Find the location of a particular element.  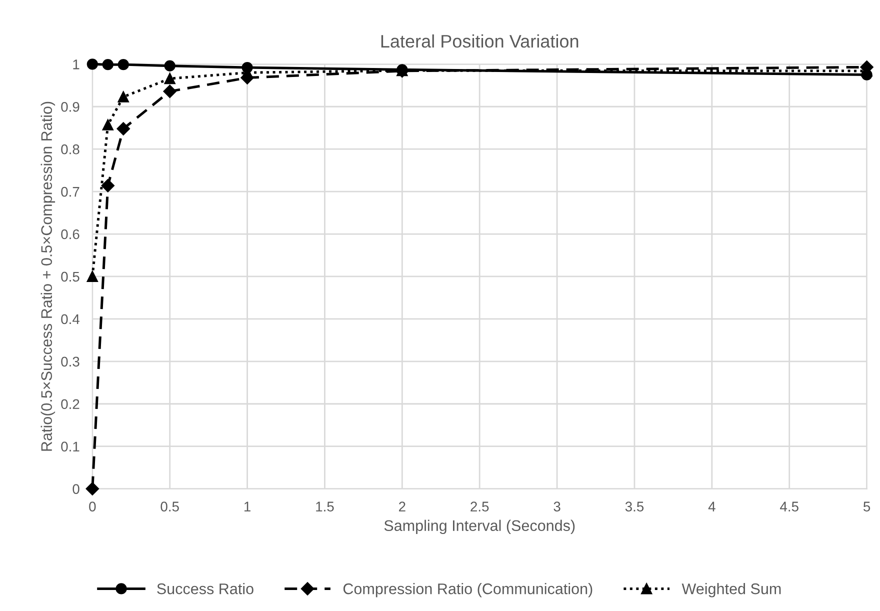

x-tick-label: 4 is located at coordinates (712, 507).